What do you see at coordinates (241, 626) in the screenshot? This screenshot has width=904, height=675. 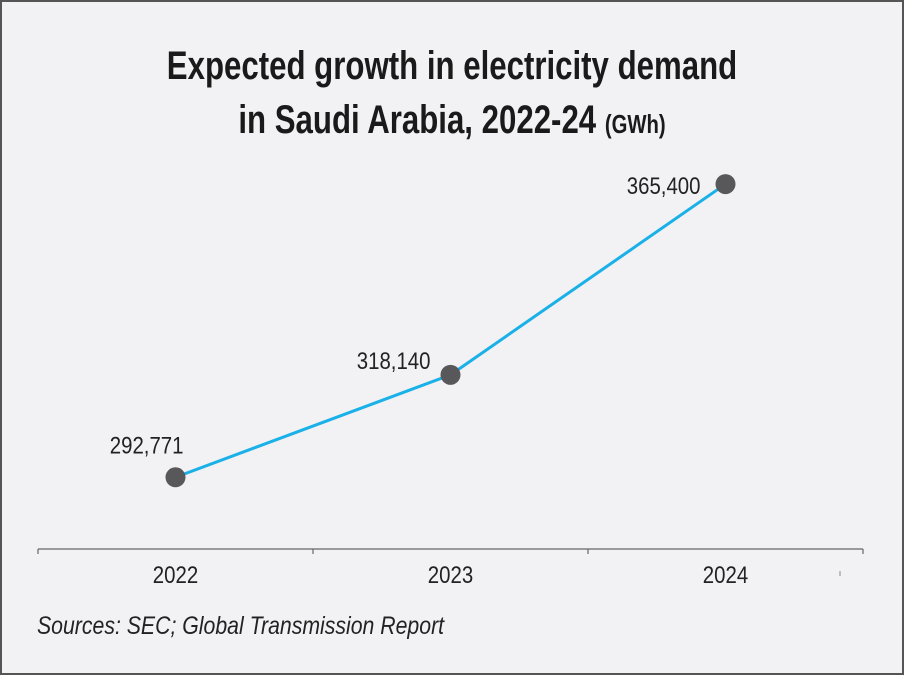 I see `source-note: Sources: SEC; Global Transmission Report` at bounding box center [241, 626].